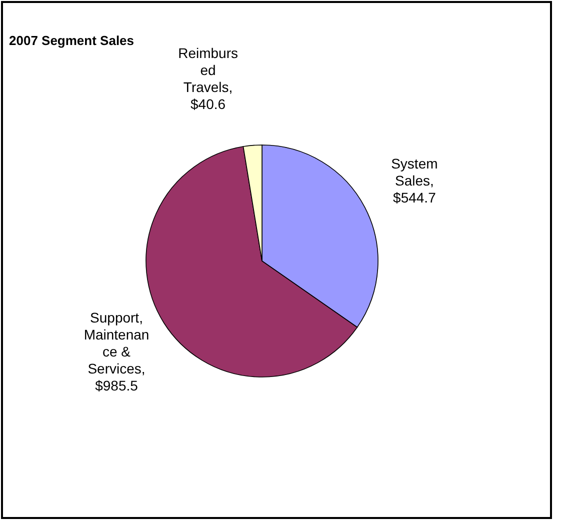  I want to click on slice-label: System Sales, $544.7, so click(414, 180).